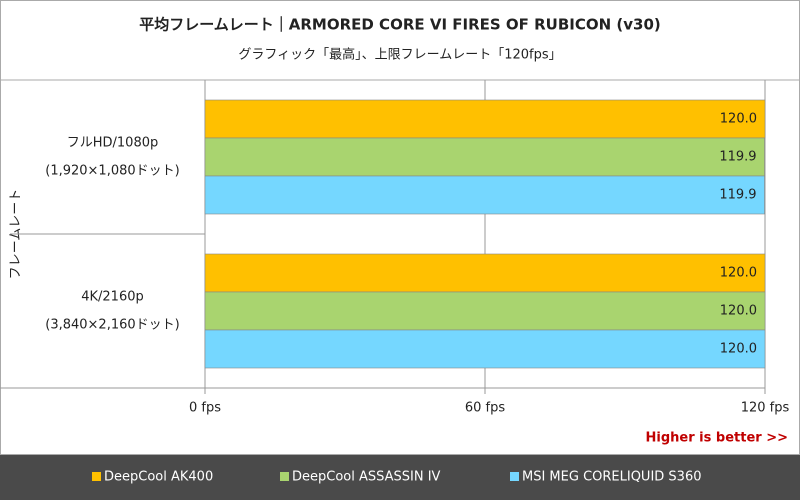  I want to click on legend-label: DeepCool ASSASSIN IV, so click(366, 477).